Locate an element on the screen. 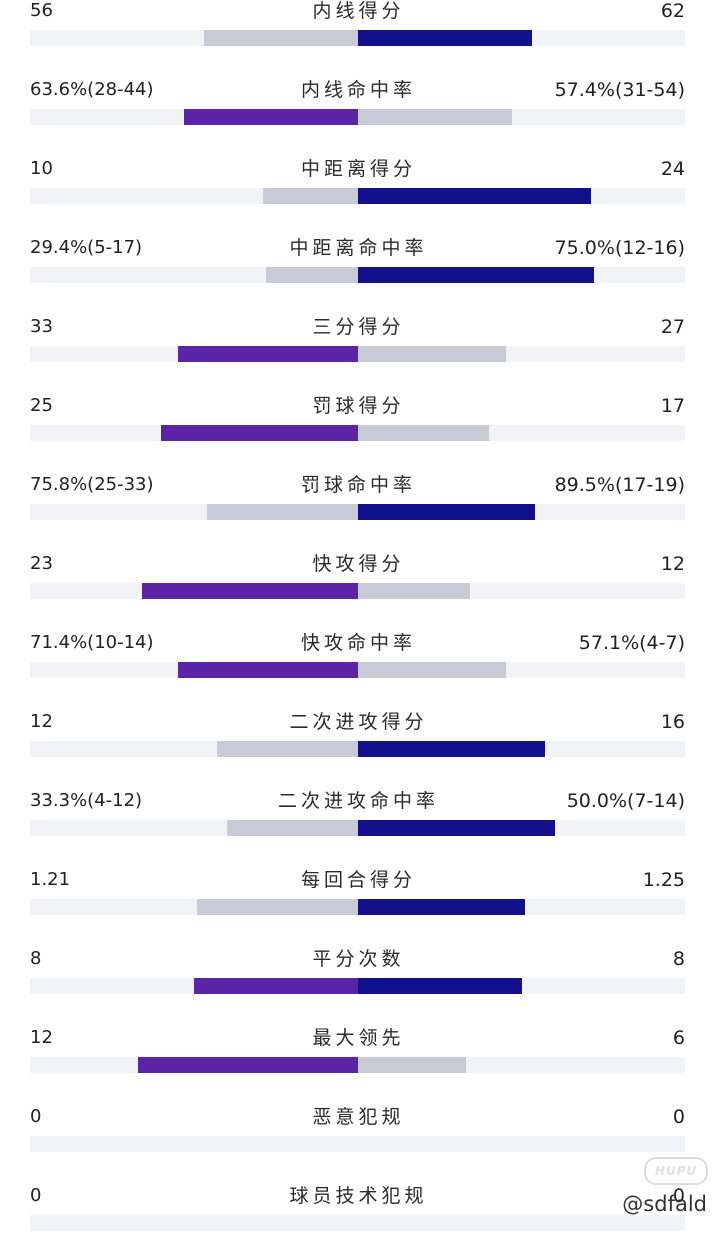 The height and width of the screenshot is (1238, 717). stat-row: 71.4%(10-14) 快攻命中率 57.1%(4-7) is located at coordinates (358, 645).